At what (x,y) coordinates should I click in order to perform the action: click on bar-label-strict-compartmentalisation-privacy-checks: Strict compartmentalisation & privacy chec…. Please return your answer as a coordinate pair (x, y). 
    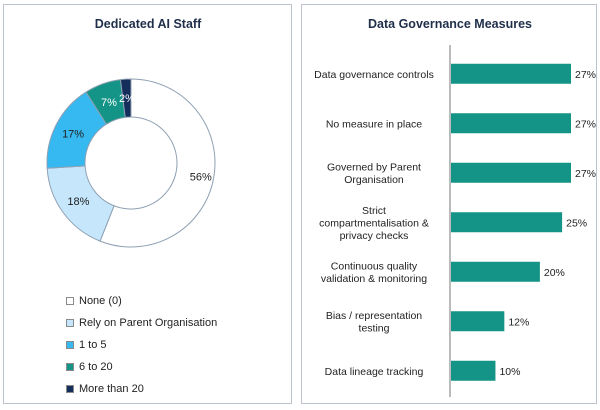
    Looking at the image, I should click on (374, 223).